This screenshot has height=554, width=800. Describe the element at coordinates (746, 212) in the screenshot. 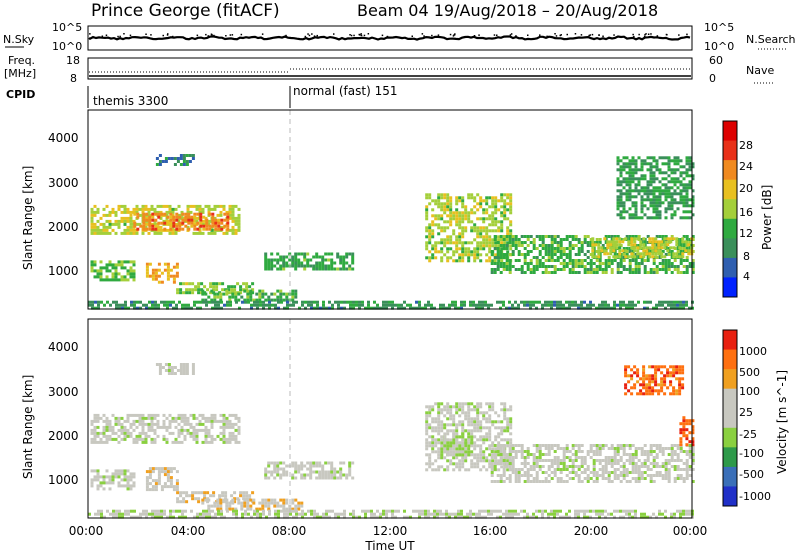

I see `power-cb-tick-16: 16` at that location.